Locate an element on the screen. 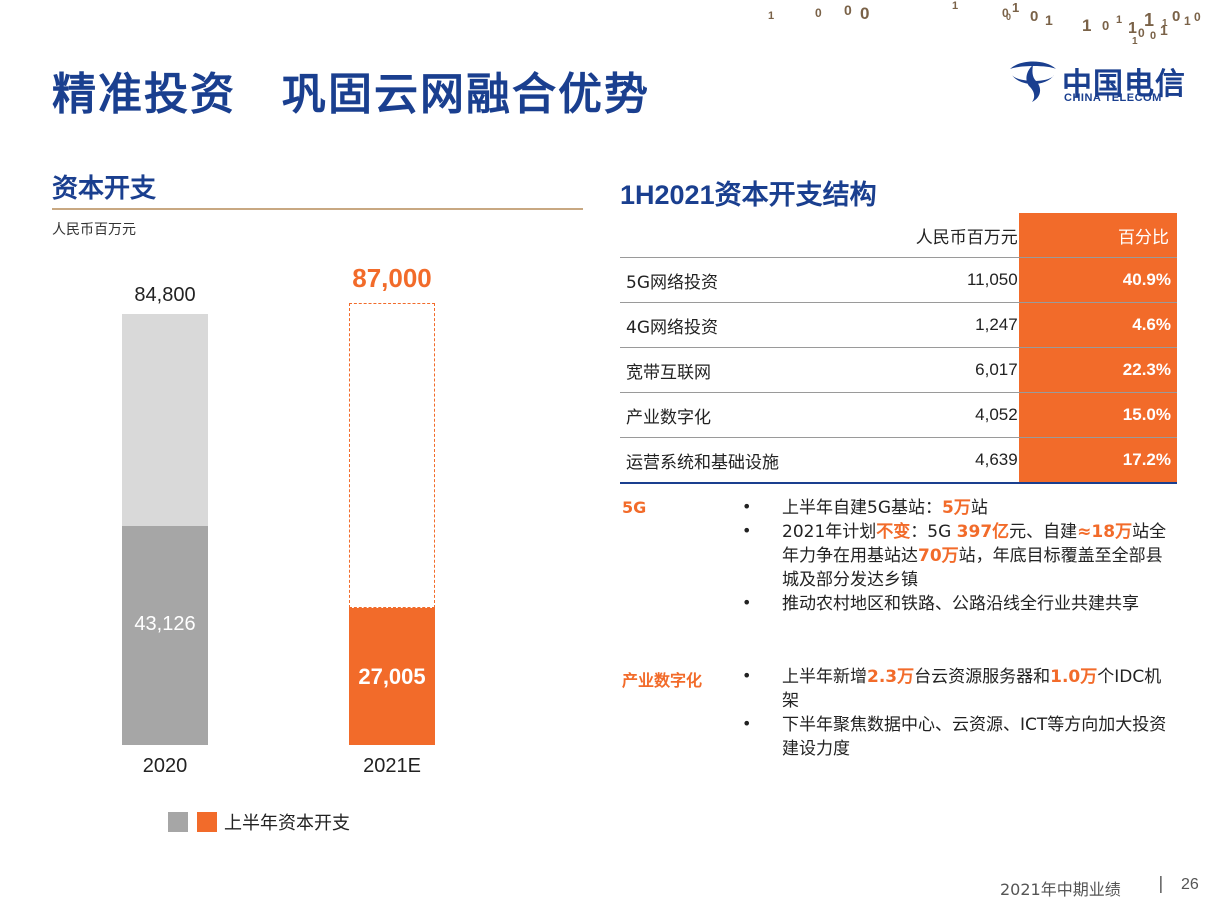  bar-category-label: 2020 is located at coordinates (165, 766).